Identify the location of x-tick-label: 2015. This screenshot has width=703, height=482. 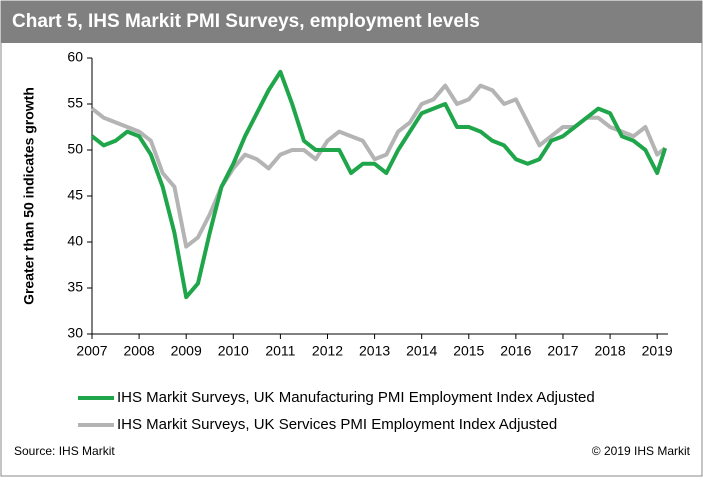
(468, 351).